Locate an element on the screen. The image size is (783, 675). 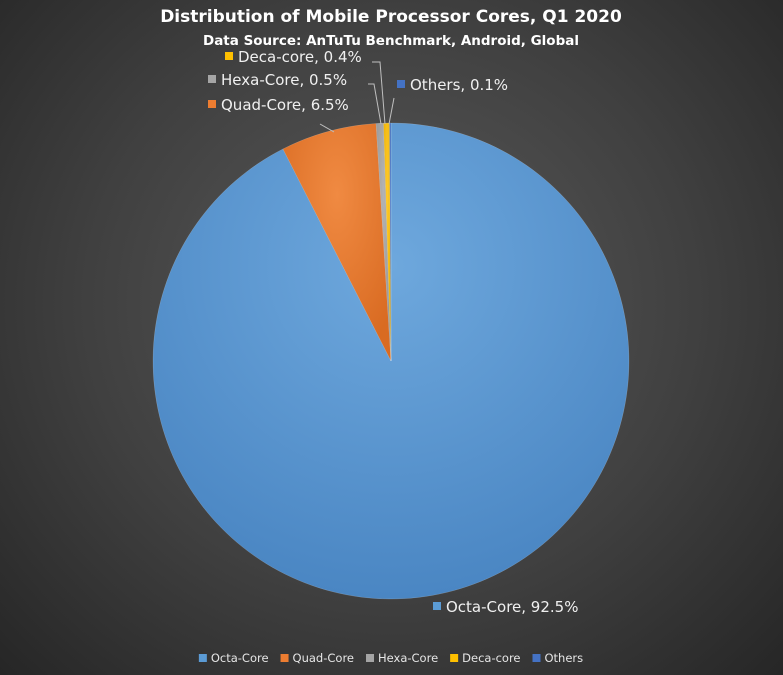
legend-item-octa-core: Octa-Core is located at coordinates (233, 658).